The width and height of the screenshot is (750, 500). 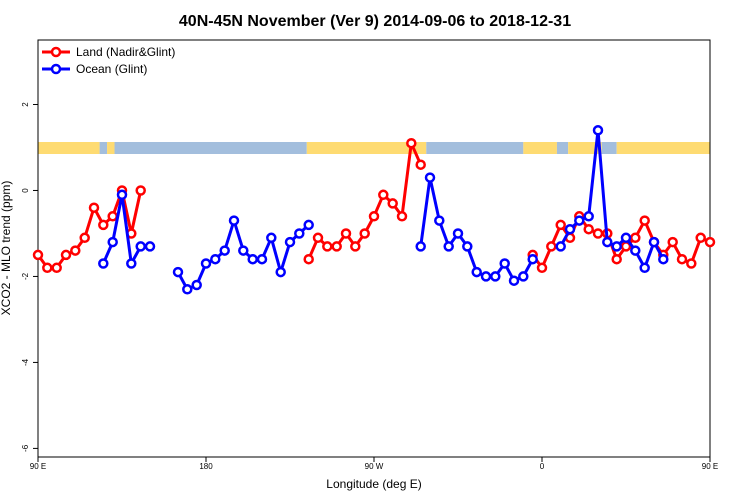 What do you see at coordinates (29, 277) in the screenshot?
I see `y-axis: -6 -4 -2 0 2` at bounding box center [29, 277].